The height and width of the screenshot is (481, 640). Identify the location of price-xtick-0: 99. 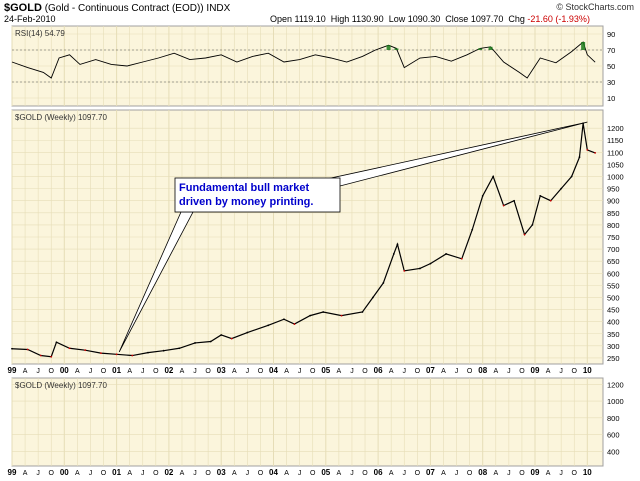
(12, 370).